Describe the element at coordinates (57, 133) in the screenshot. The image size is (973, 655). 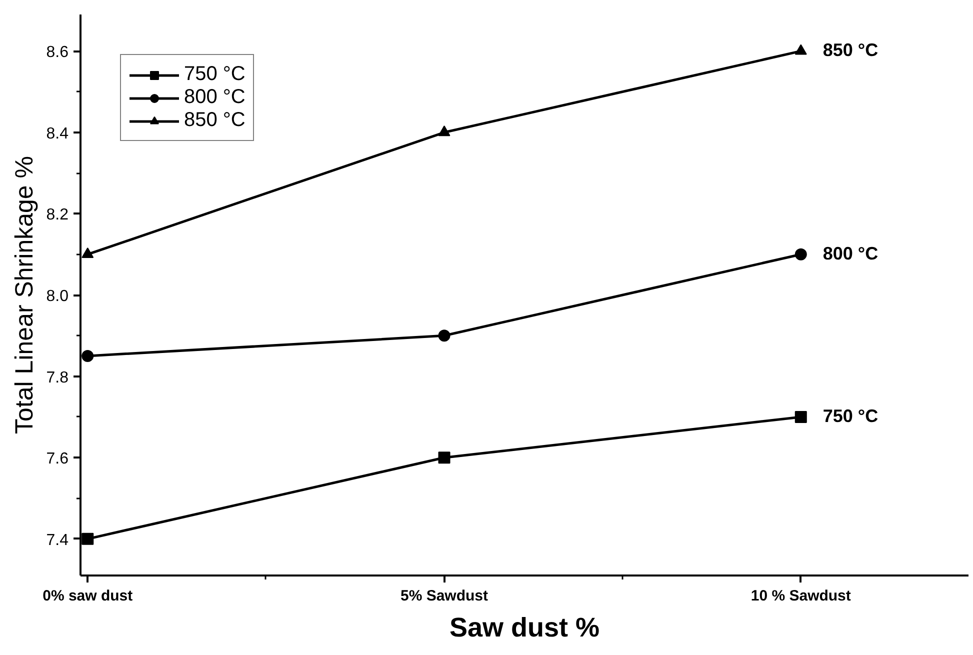
I see `y-tick-label: 8.4` at that location.